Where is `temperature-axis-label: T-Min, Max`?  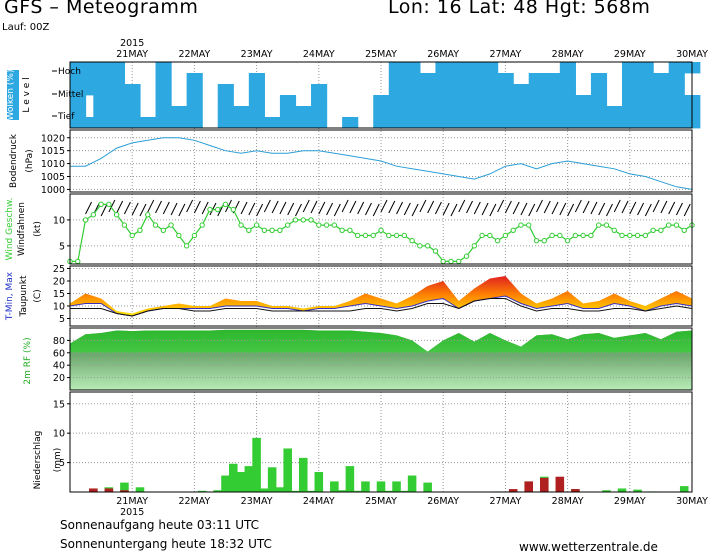
temperature-axis-label: T-Min, Max is located at coordinates (10, 296).